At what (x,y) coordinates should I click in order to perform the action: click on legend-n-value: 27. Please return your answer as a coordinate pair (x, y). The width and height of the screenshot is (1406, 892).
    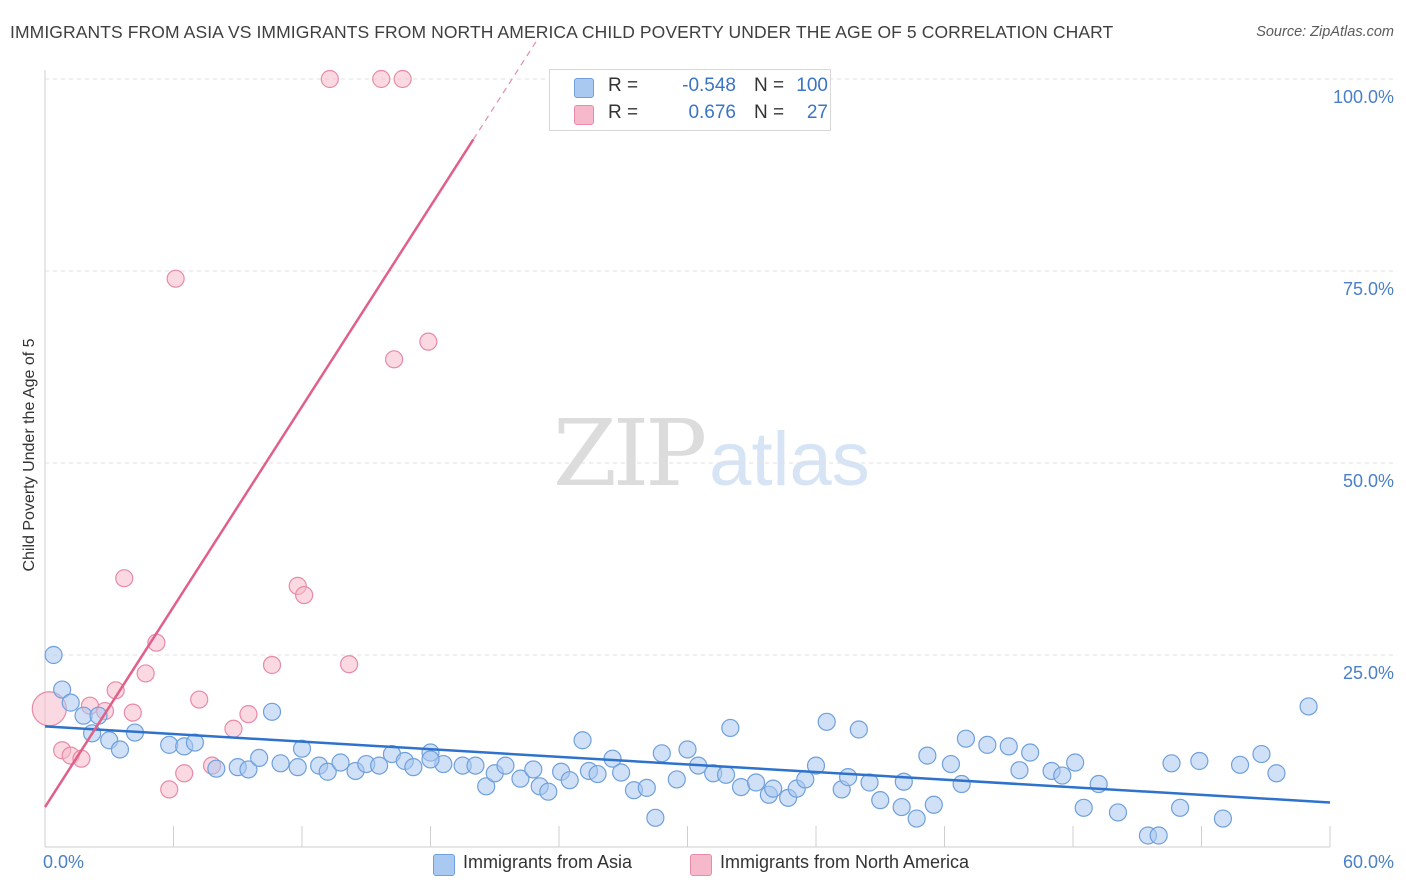
    Looking at the image, I should click on (817, 112).